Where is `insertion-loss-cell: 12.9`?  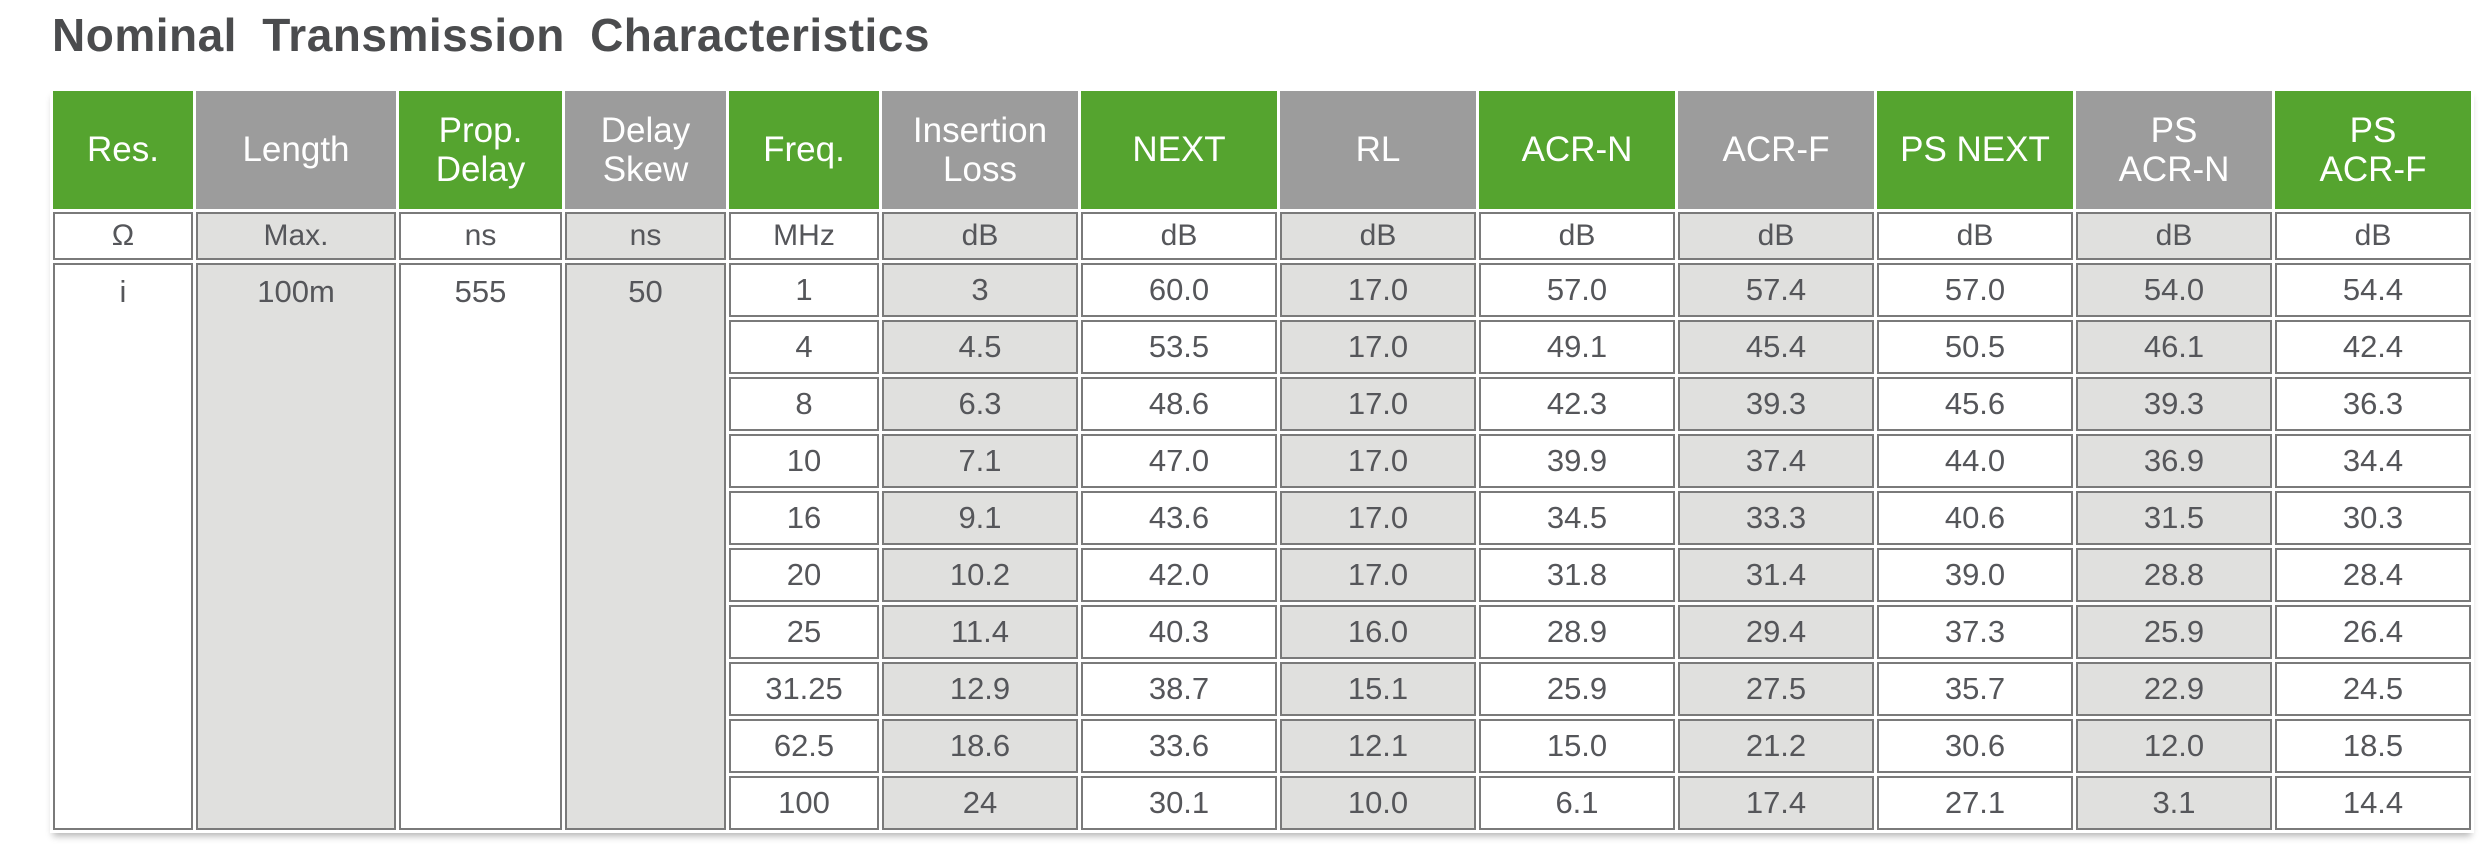 insertion-loss-cell: 12.9 is located at coordinates (980, 689).